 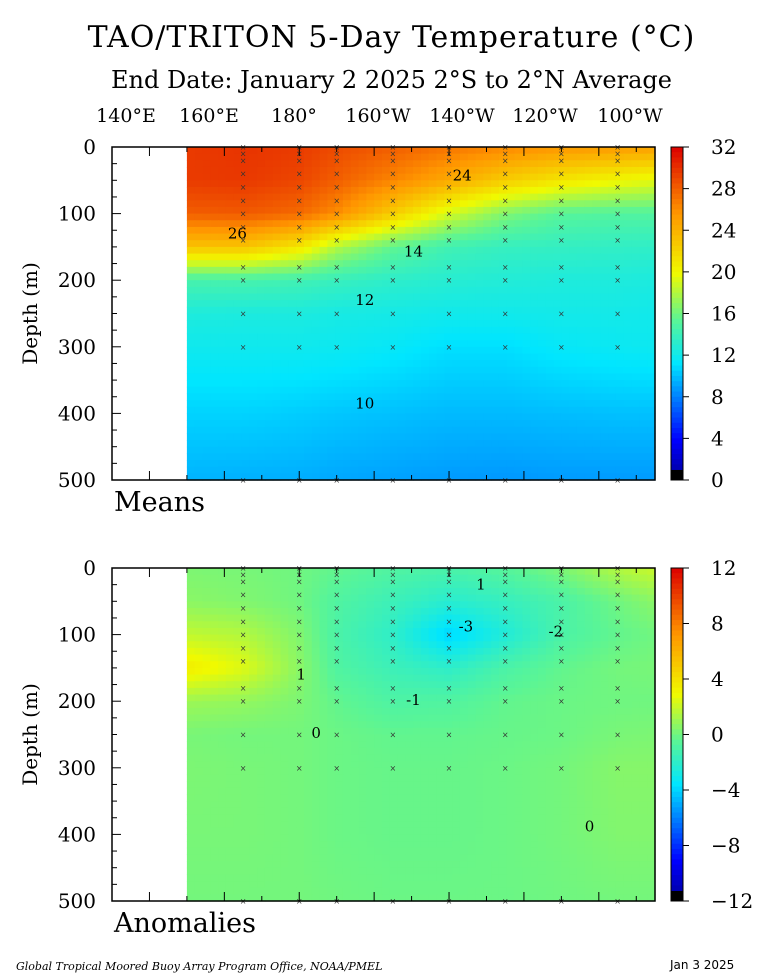 I want to click on mooring-marker: ×, so click(x=299, y=160).